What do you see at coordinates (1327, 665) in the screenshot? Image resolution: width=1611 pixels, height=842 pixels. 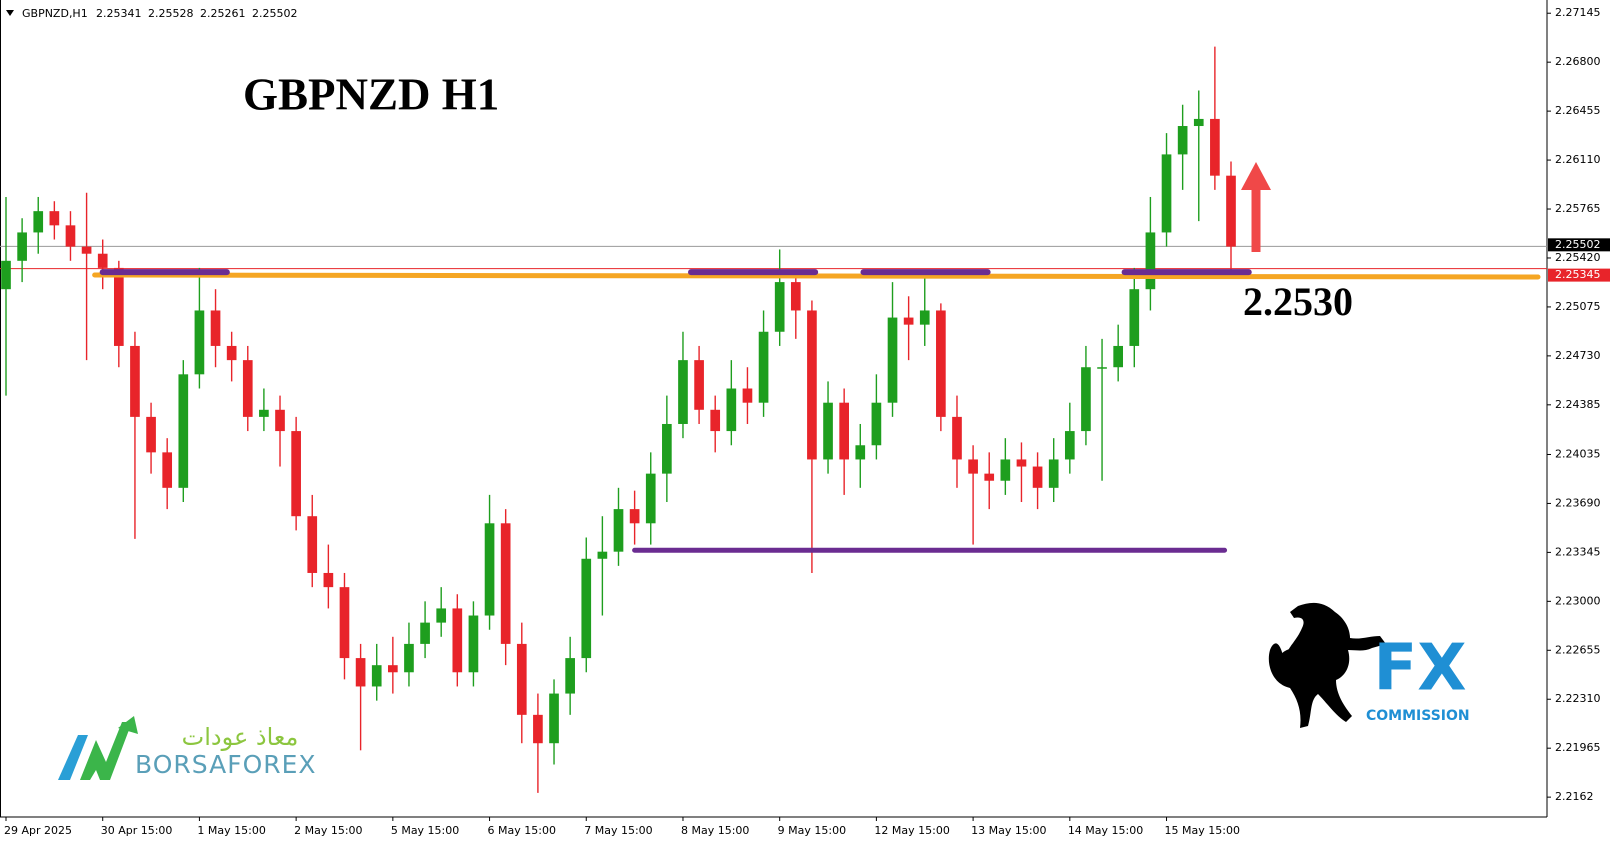 I see `horse` at bounding box center [1327, 665].